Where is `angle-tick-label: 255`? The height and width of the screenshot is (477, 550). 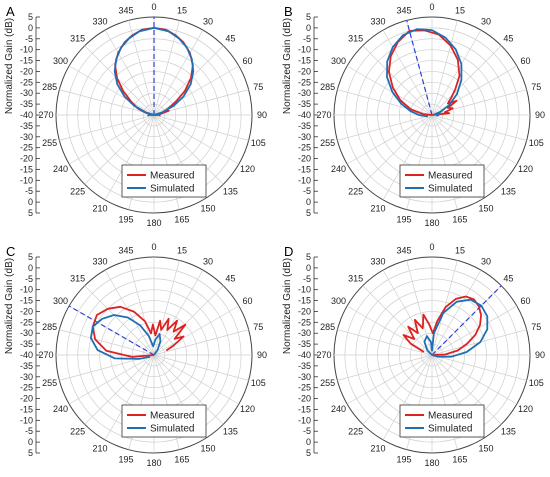
angle-tick-label: 255 is located at coordinates (327, 383).